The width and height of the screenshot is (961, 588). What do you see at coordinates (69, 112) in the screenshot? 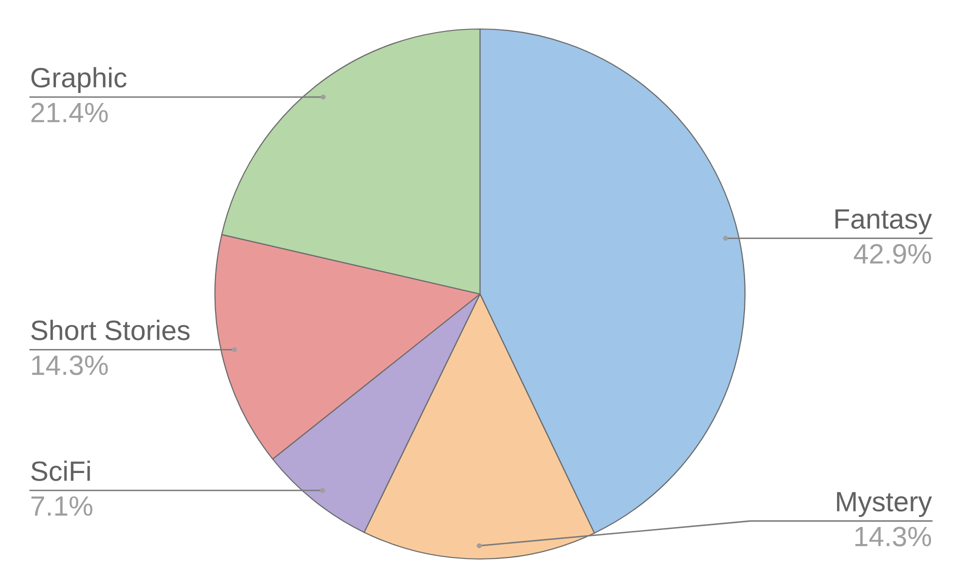
I see `data-label: 21.4%` at bounding box center [69, 112].